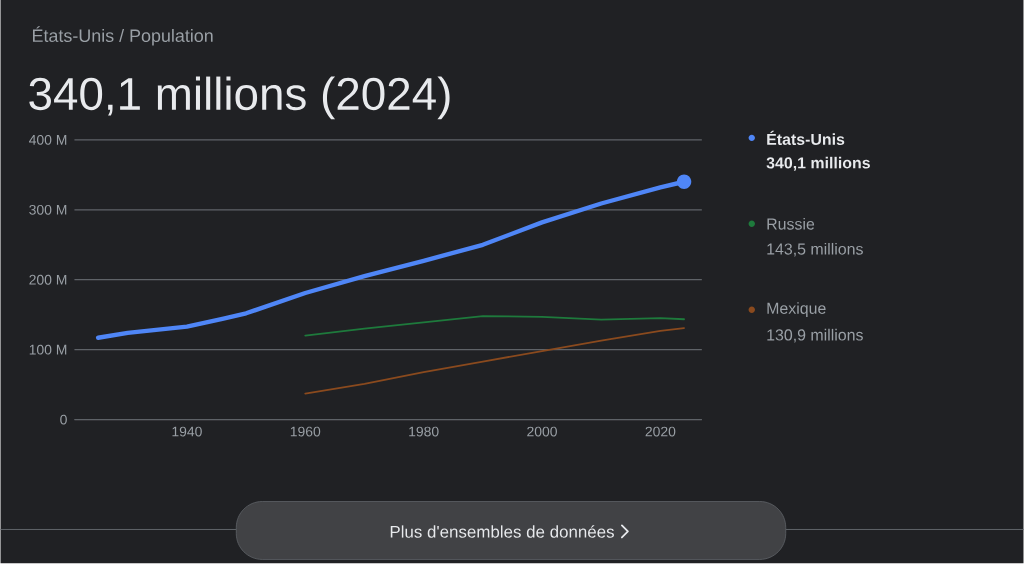 This screenshot has height=564, width=1024. I want to click on text: Plus d'ensembles de données, so click(502, 532).